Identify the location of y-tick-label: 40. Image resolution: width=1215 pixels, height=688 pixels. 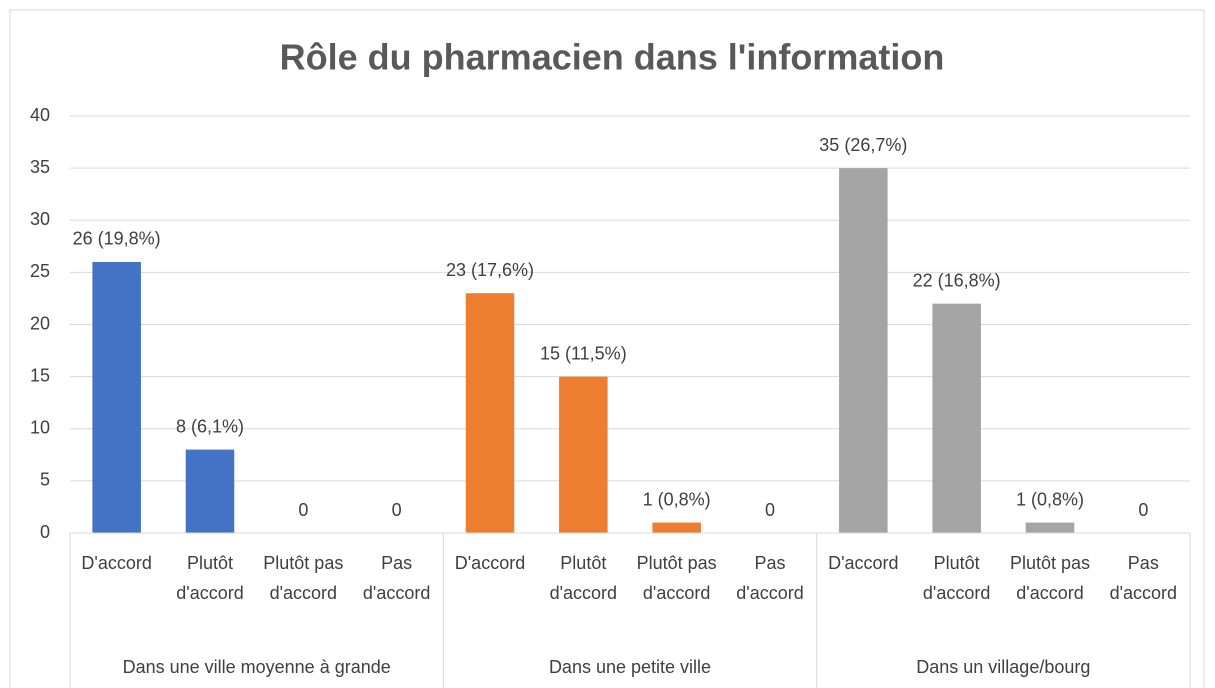
(40, 115).